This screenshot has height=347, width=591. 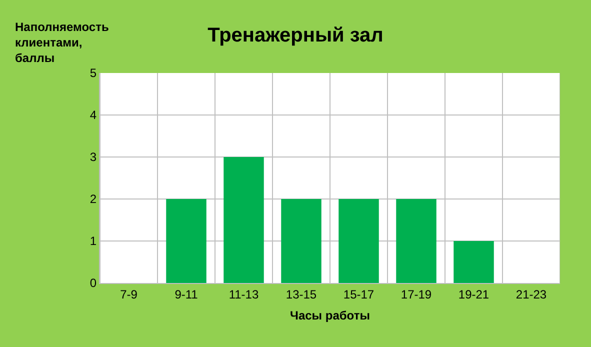 I want to click on x-tick-label: 21-23, so click(x=531, y=294).